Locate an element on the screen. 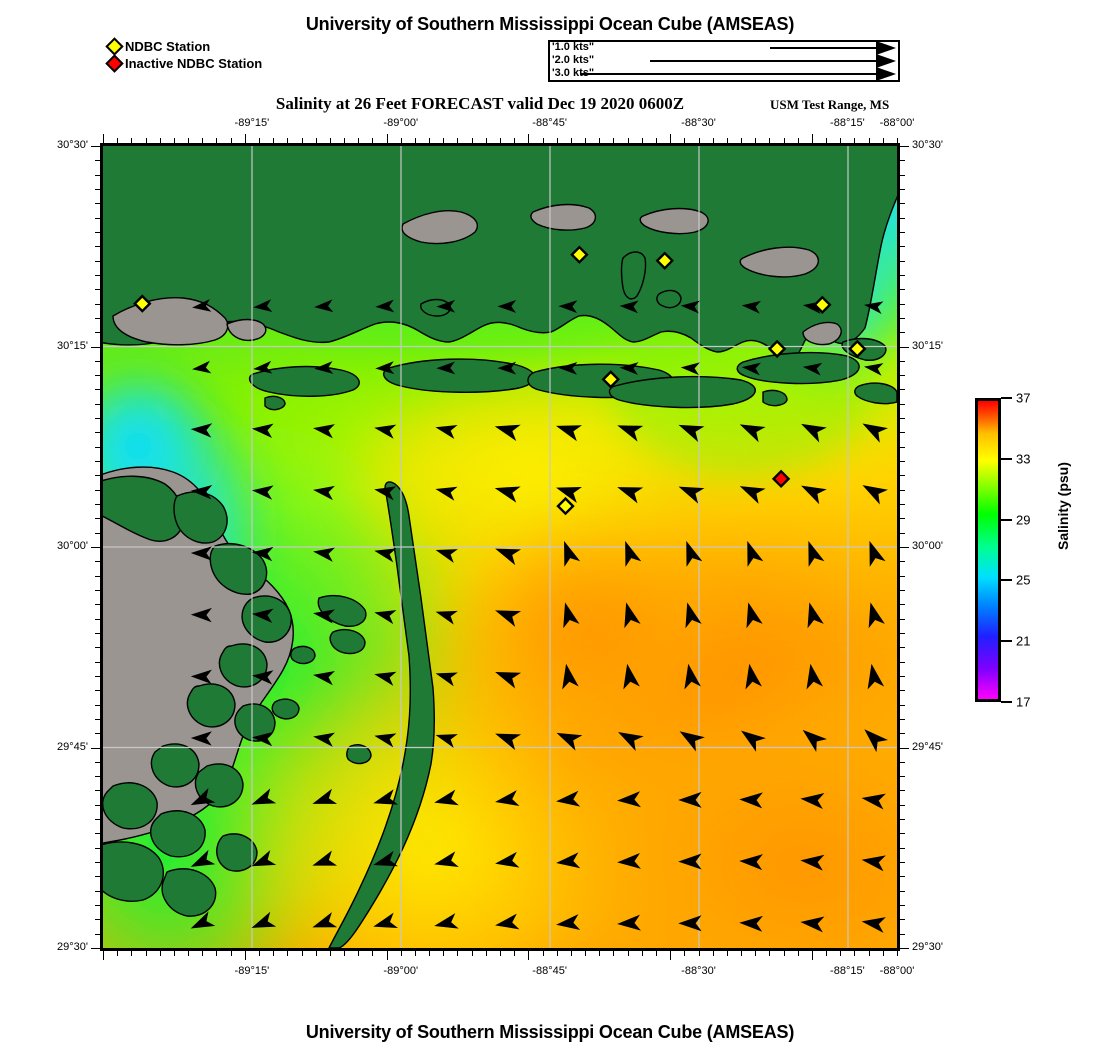 This screenshot has height=1050, width=1100. x-axis-label-bottom: -88°30' is located at coordinates (698, 971).